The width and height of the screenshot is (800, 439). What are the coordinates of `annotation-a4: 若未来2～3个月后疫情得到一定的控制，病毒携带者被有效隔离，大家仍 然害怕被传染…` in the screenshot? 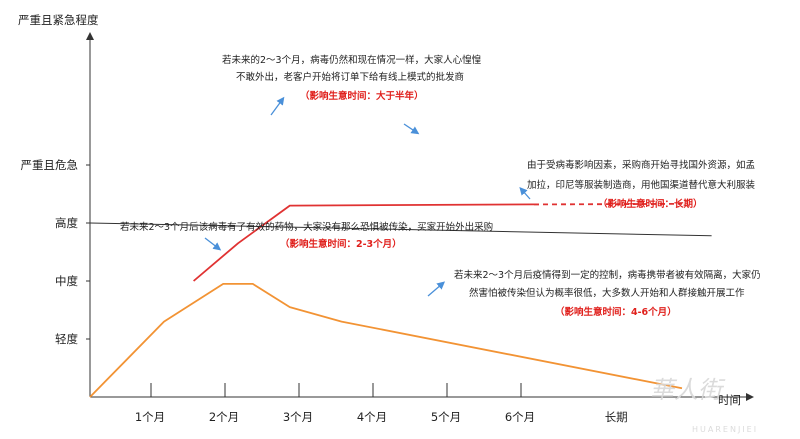 It's located at (607, 293).